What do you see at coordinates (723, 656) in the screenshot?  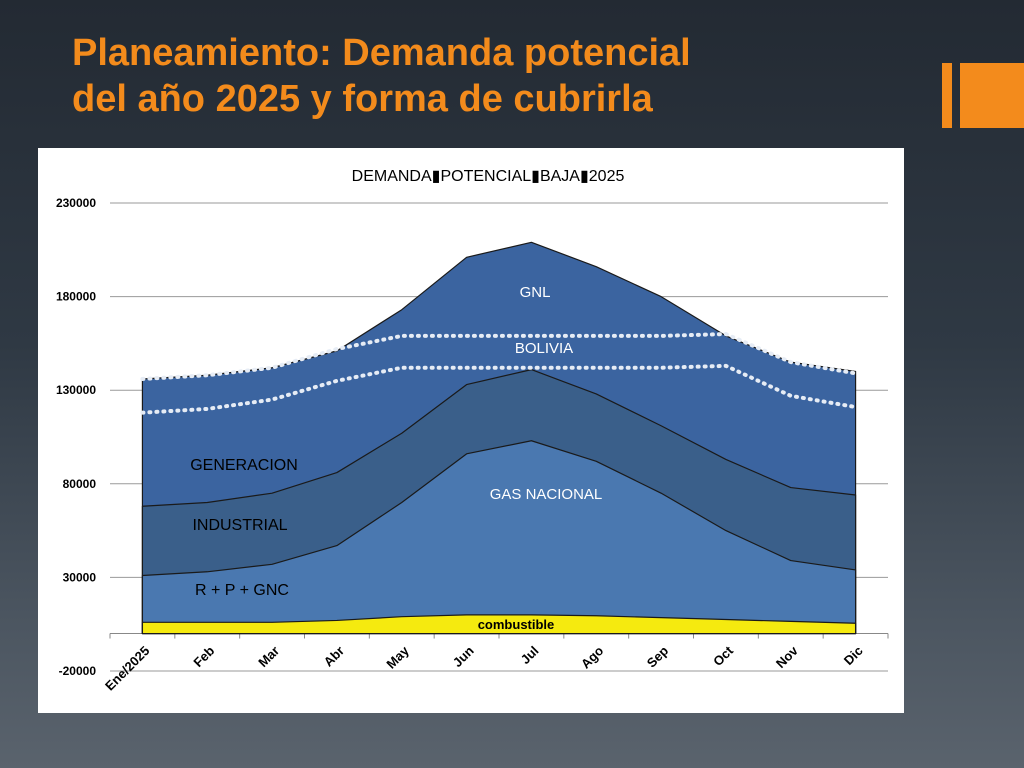 I see `x-tick-label: Oct` at bounding box center [723, 656].